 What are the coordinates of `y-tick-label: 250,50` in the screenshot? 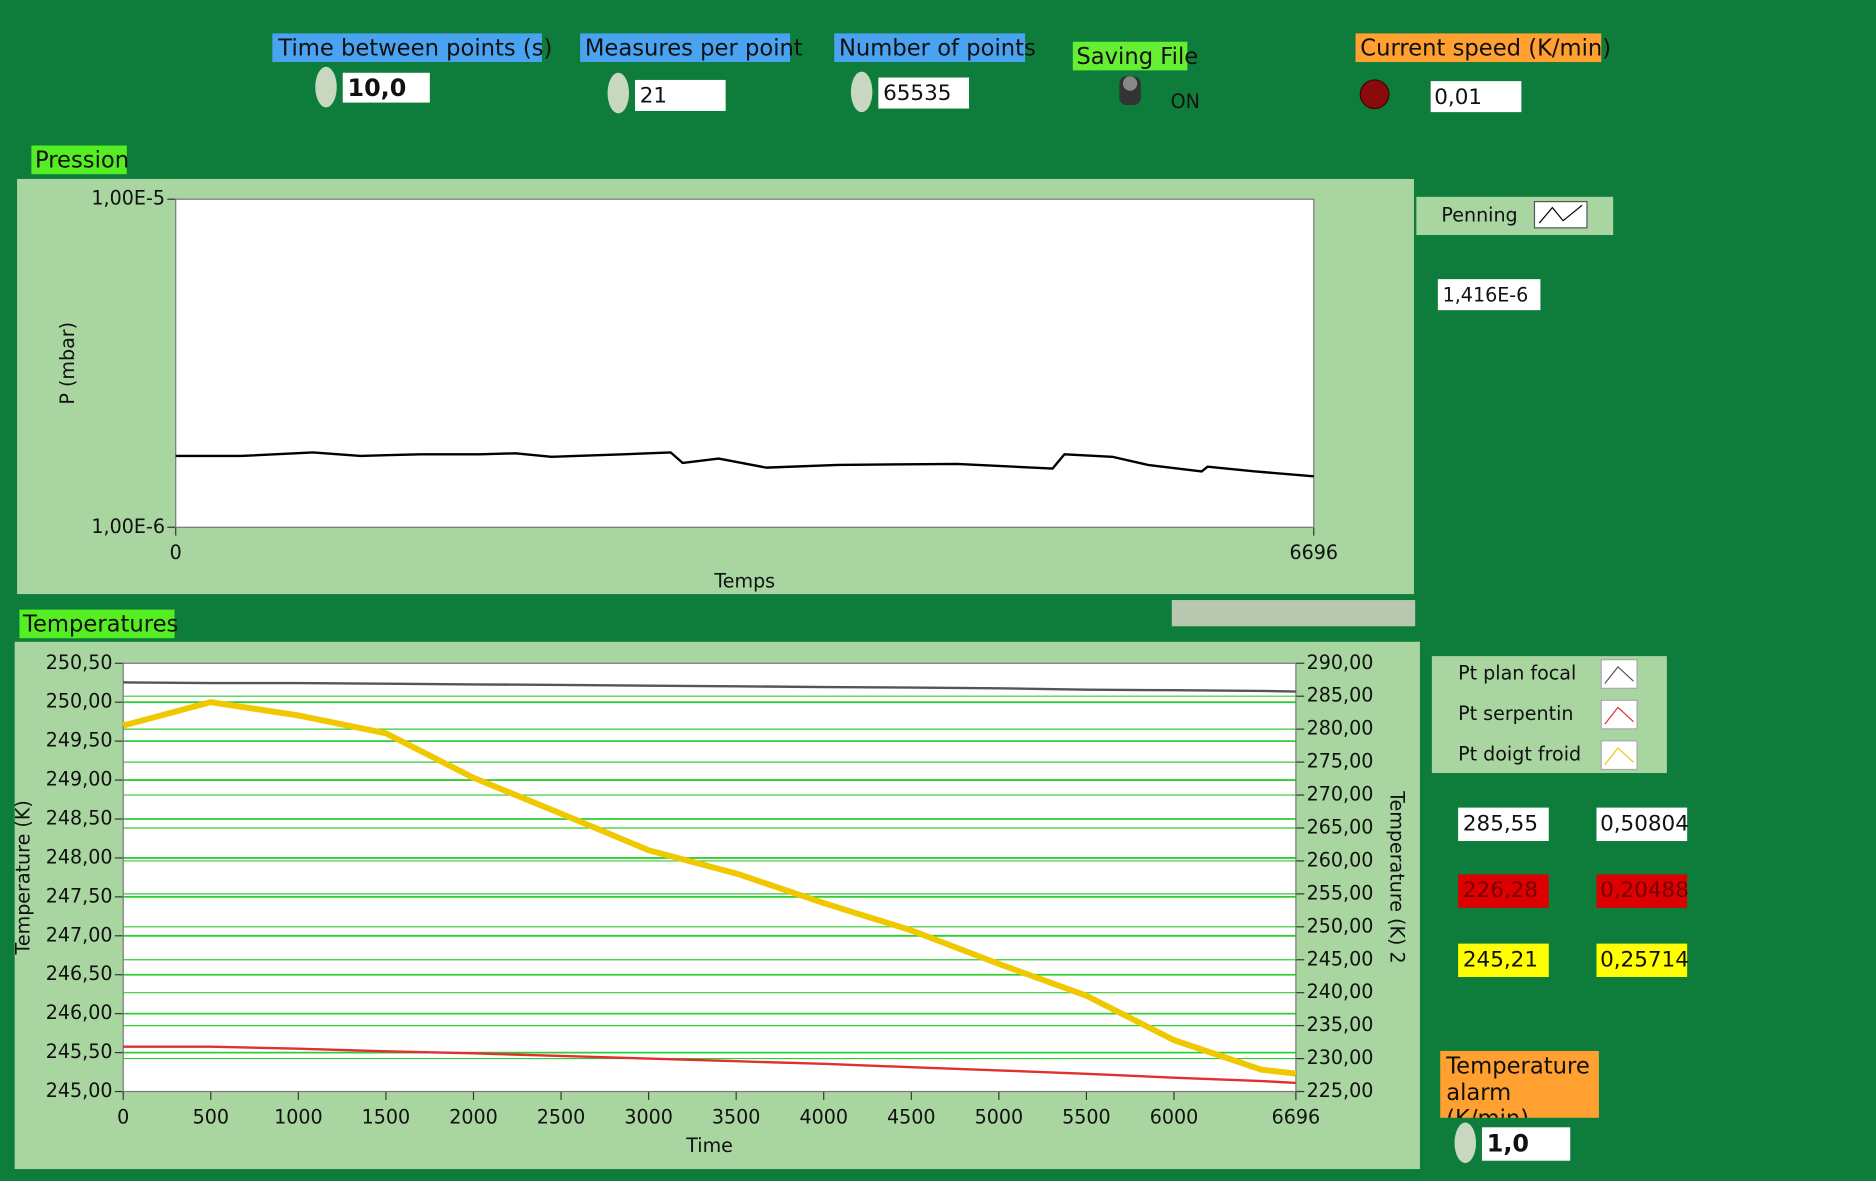 It's located at (79, 663).